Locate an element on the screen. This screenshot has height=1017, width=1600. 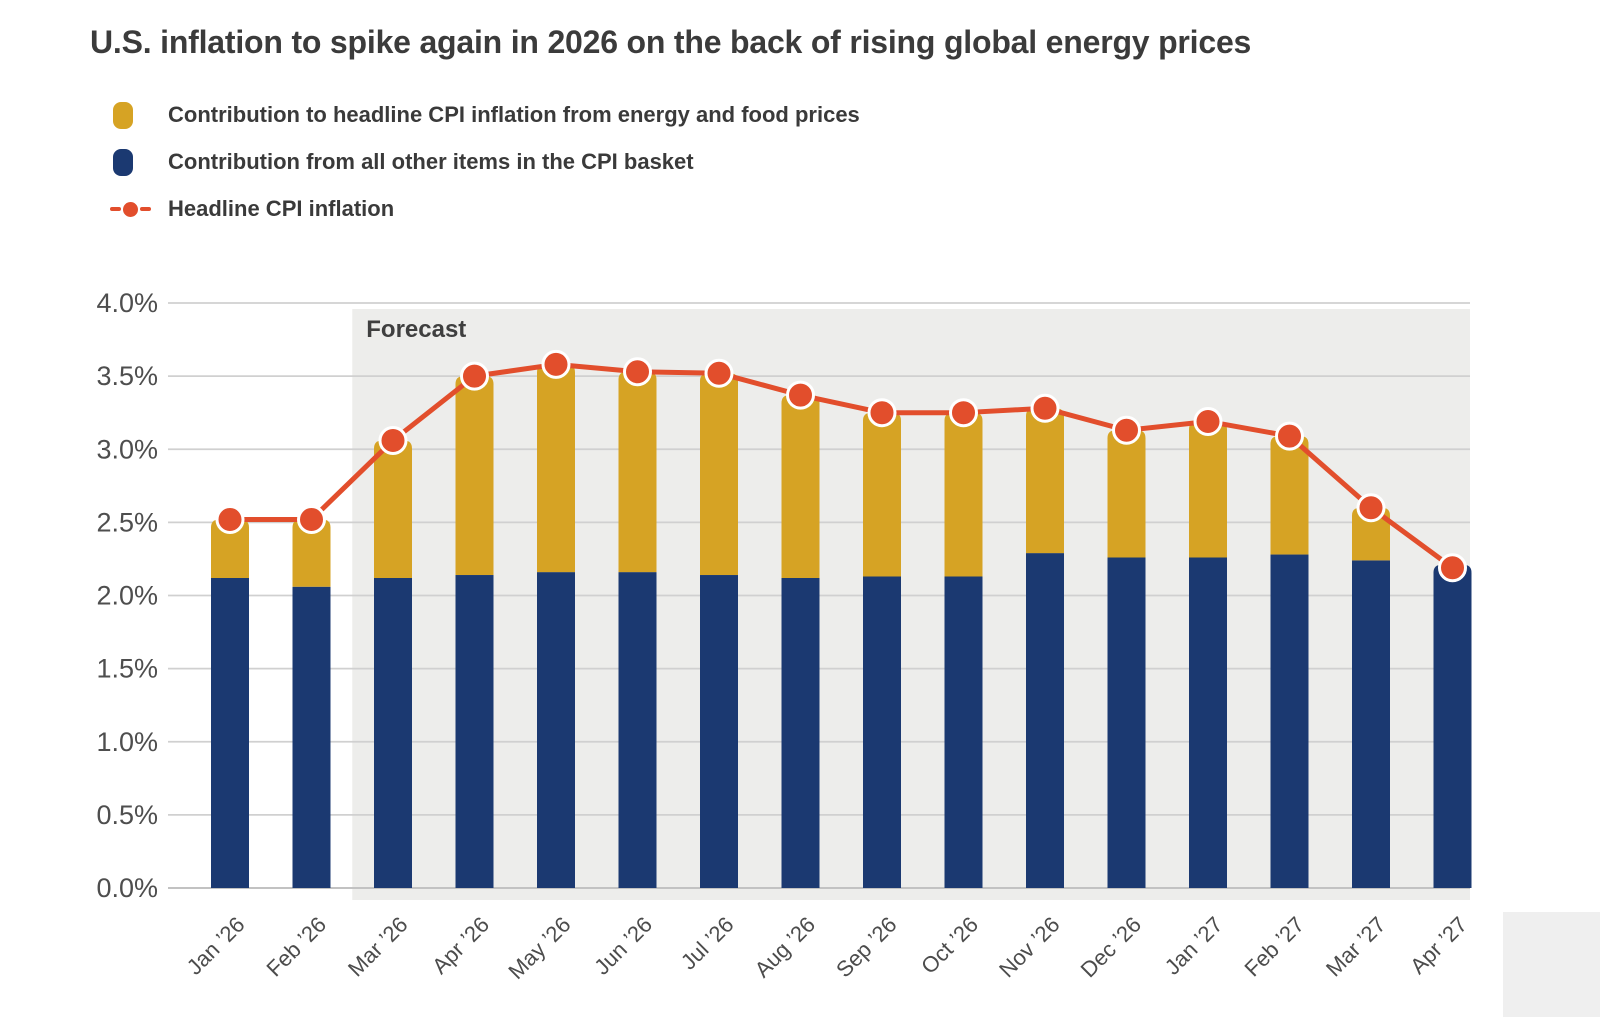
forecast-region-label: Forecast is located at coordinates (416, 329).